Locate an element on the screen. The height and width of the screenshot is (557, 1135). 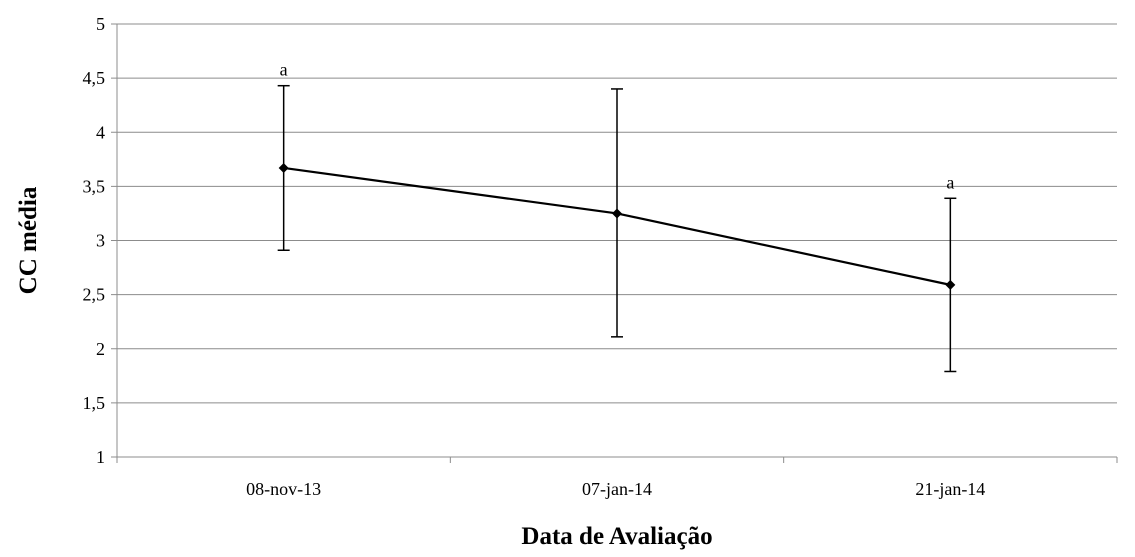
y-tick-label: 1,5 is located at coordinates (94, 403).